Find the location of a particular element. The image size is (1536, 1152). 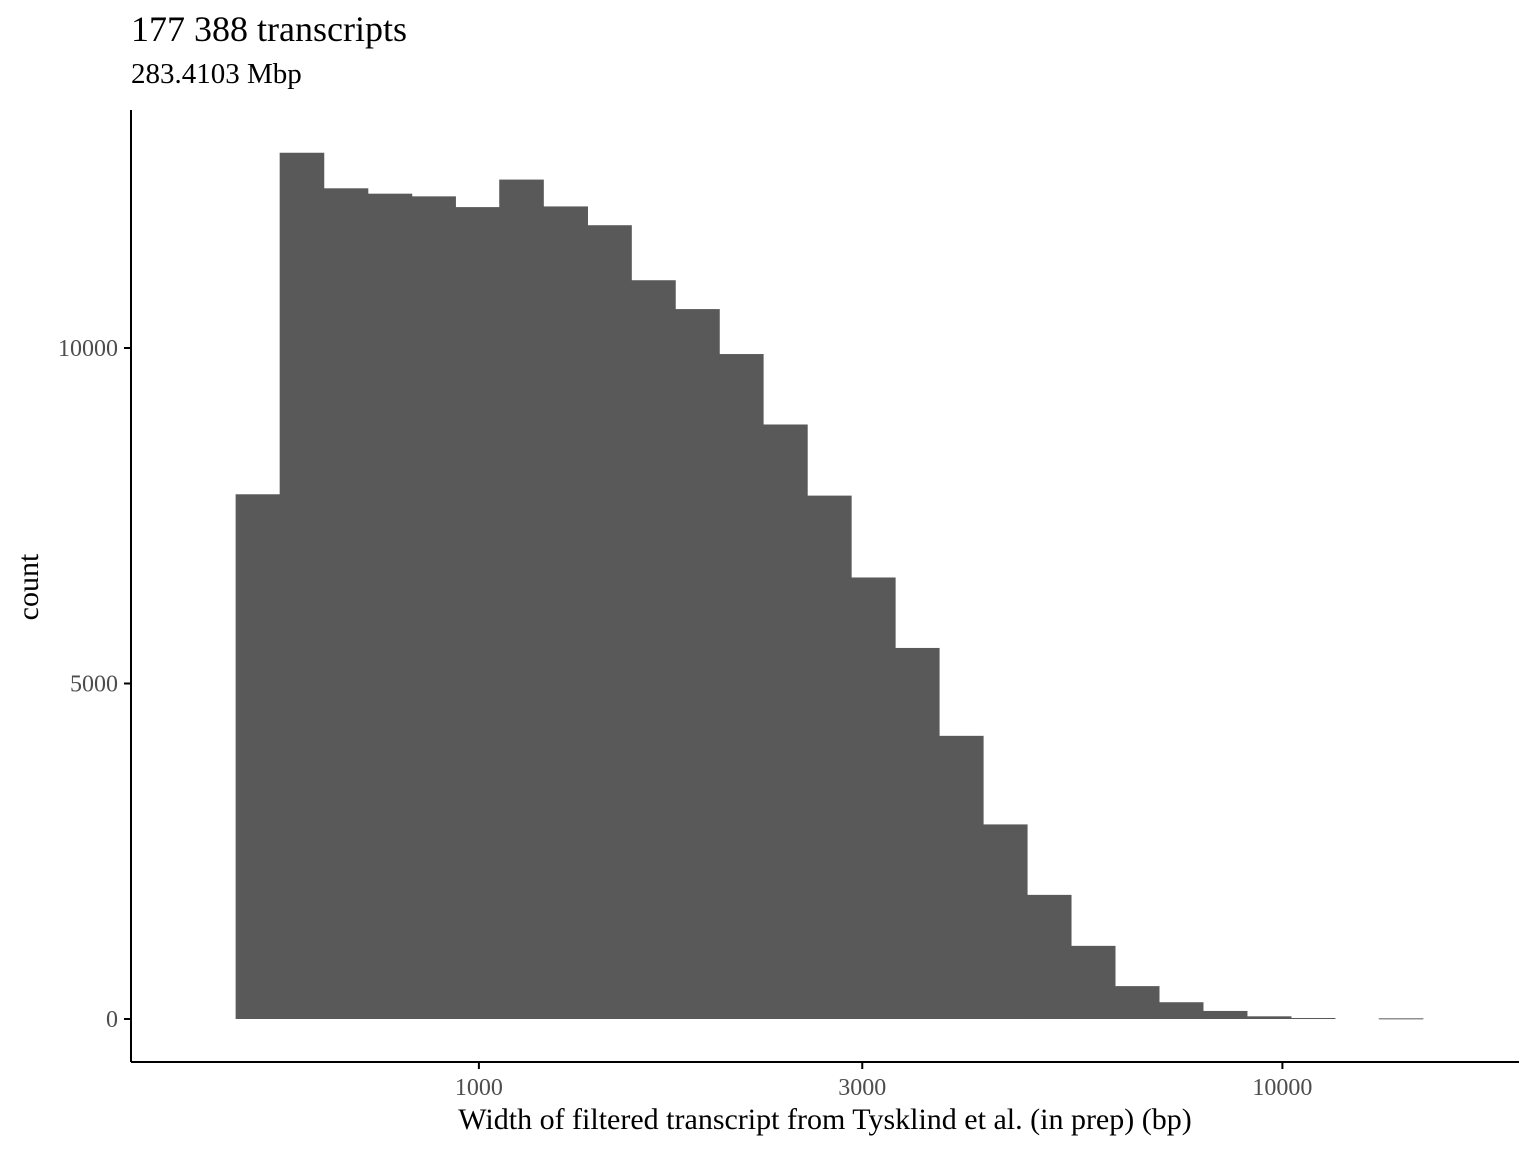

y-tick-label-0: 0 is located at coordinates (112, 1020).